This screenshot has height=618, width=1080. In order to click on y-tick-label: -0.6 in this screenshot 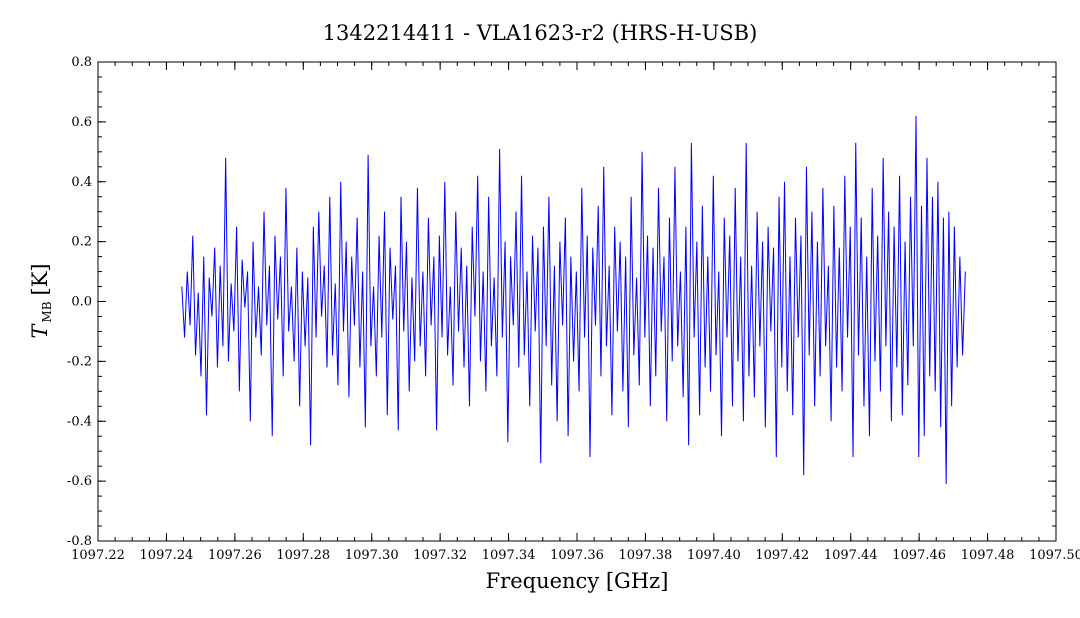, I will do `click(79, 481)`.